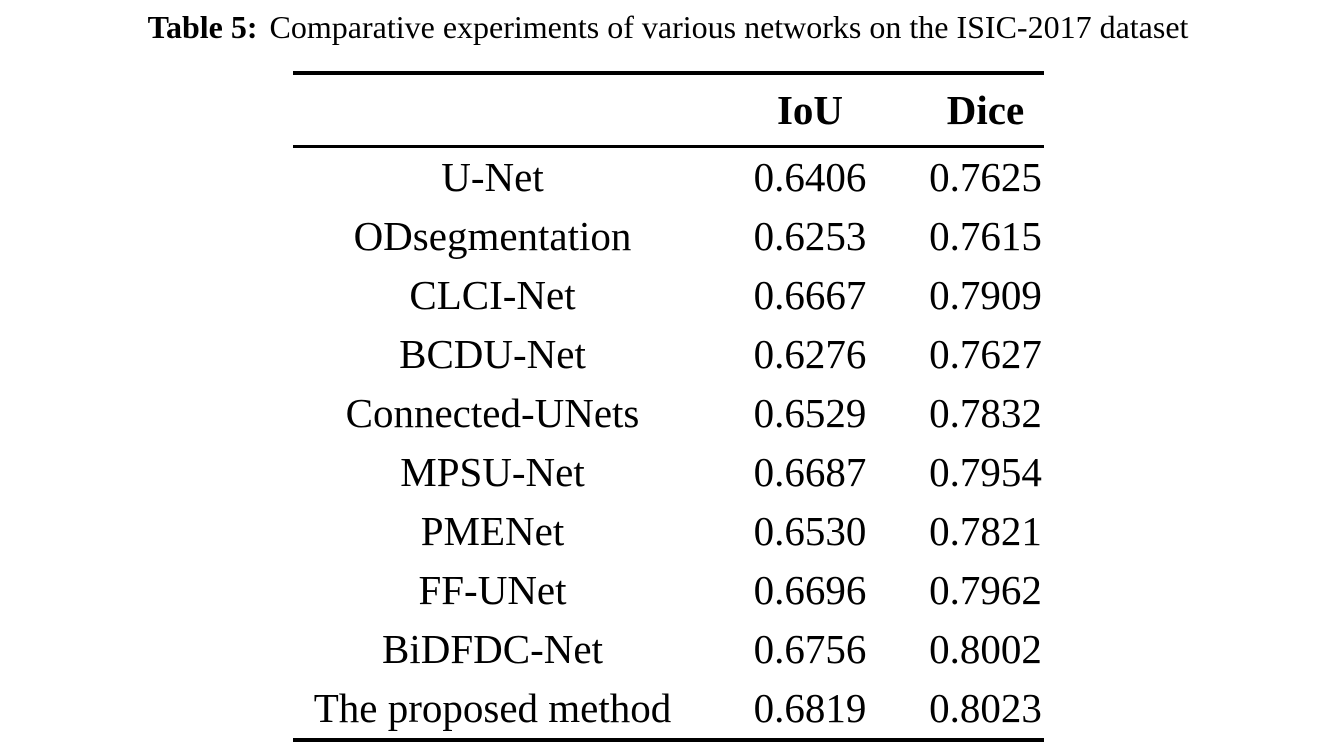 This screenshot has height=751, width=1336. Describe the element at coordinates (810, 472) in the screenshot. I see `iou-value: 0.6687` at that location.